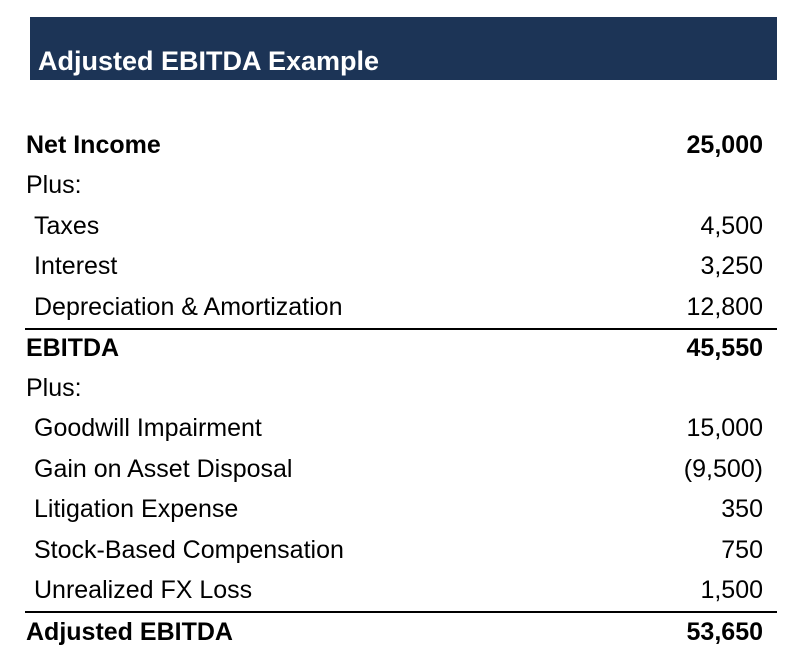 Image resolution: width=800 pixels, height=668 pixels. I want to click on row-label: Interest, so click(76, 266).